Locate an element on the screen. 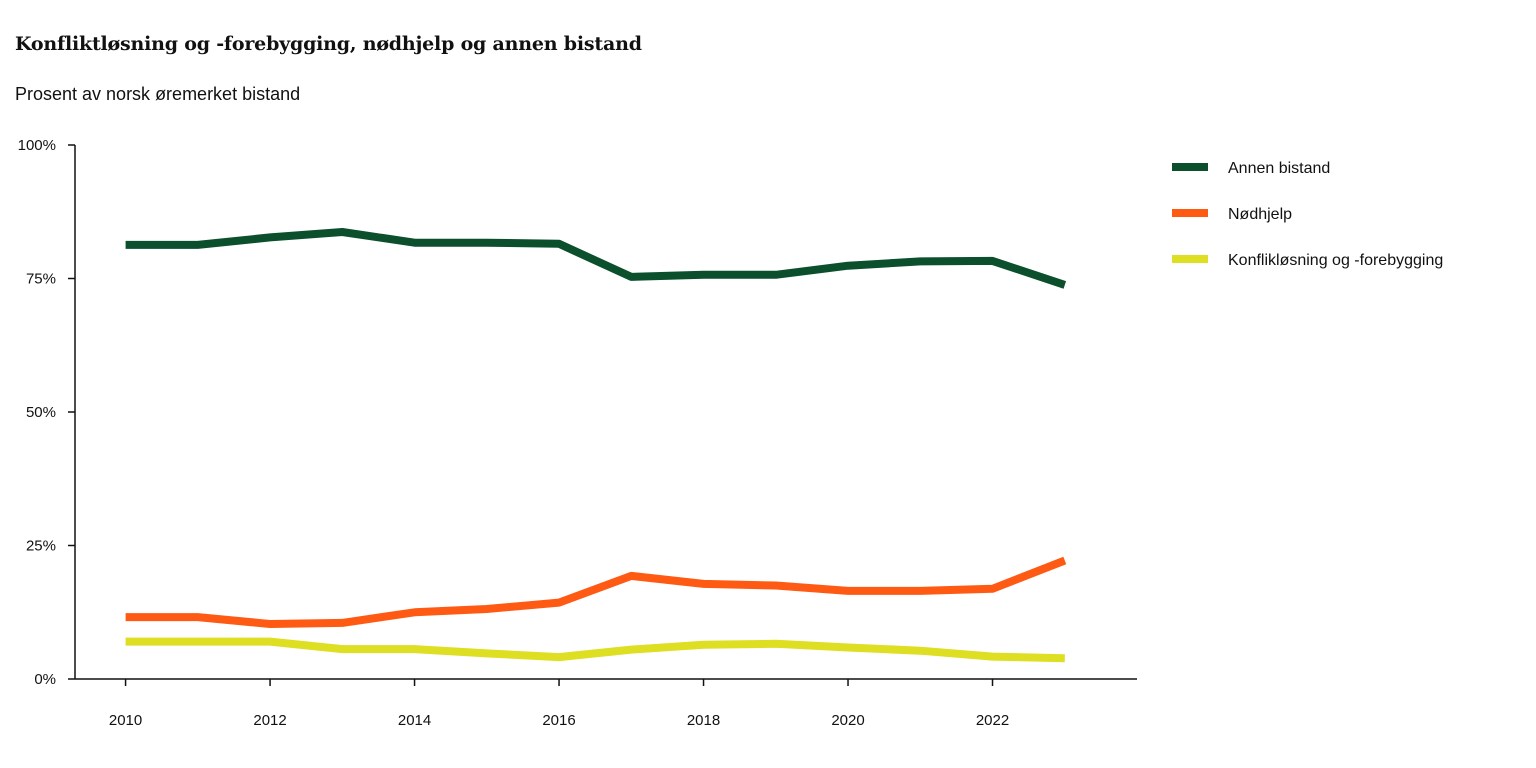 The height and width of the screenshot is (768, 1536). x-tick-label: 2014 is located at coordinates (414, 720).